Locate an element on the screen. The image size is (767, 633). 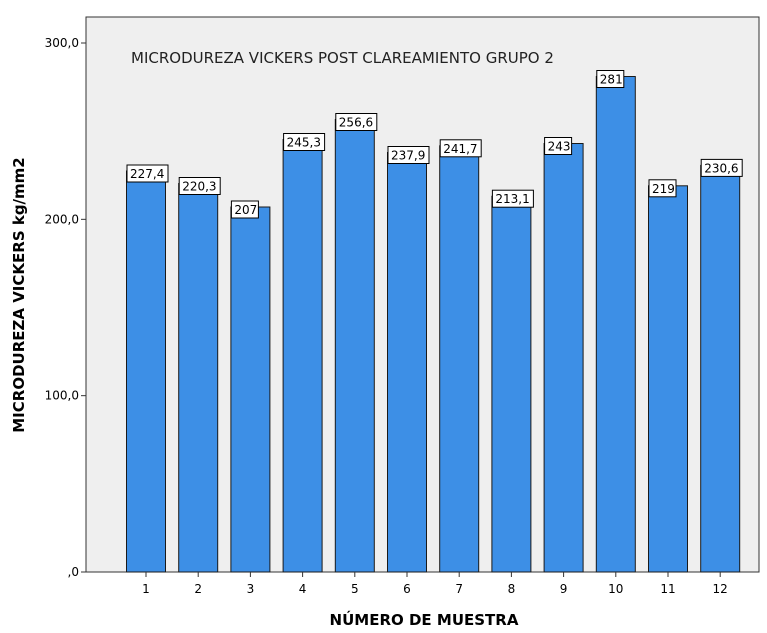
y-tick-label: 300,0 is located at coordinates (62, 43).